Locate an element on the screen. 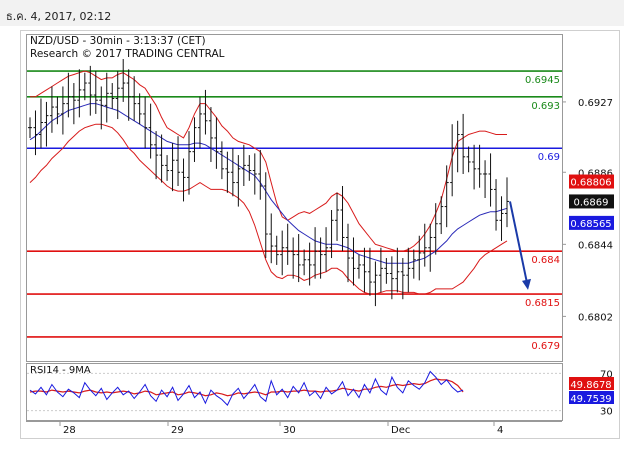  rsi-tick-label-1: 30 is located at coordinates (606, 412).